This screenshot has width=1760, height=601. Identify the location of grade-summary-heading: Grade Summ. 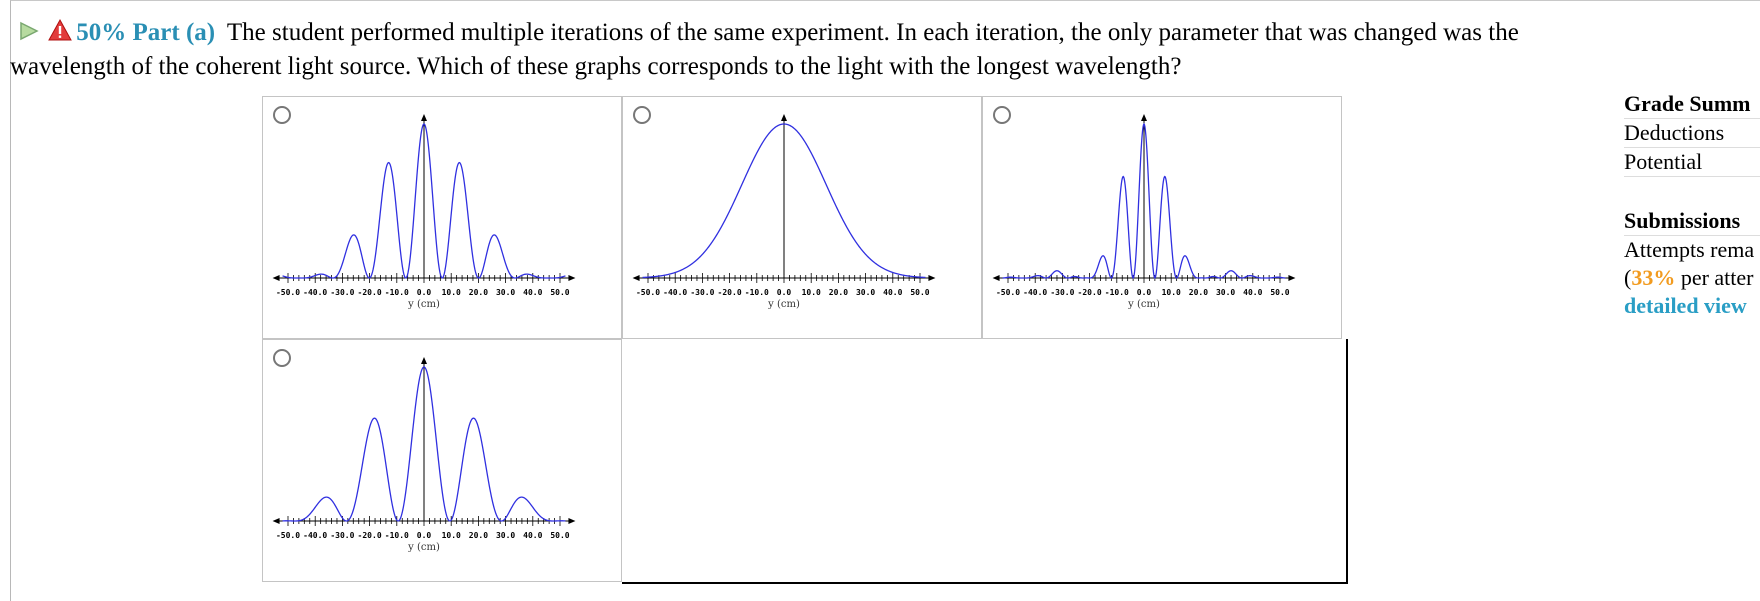
(1692, 104).